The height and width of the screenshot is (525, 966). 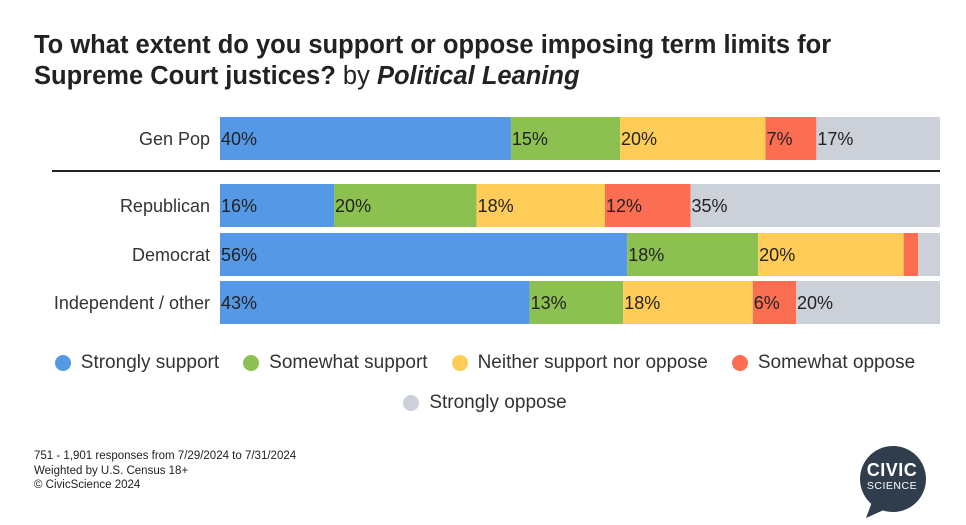 What do you see at coordinates (540, 205) in the screenshot?
I see `bar-segment-republican-neither-support-nor-oppose` at bounding box center [540, 205].